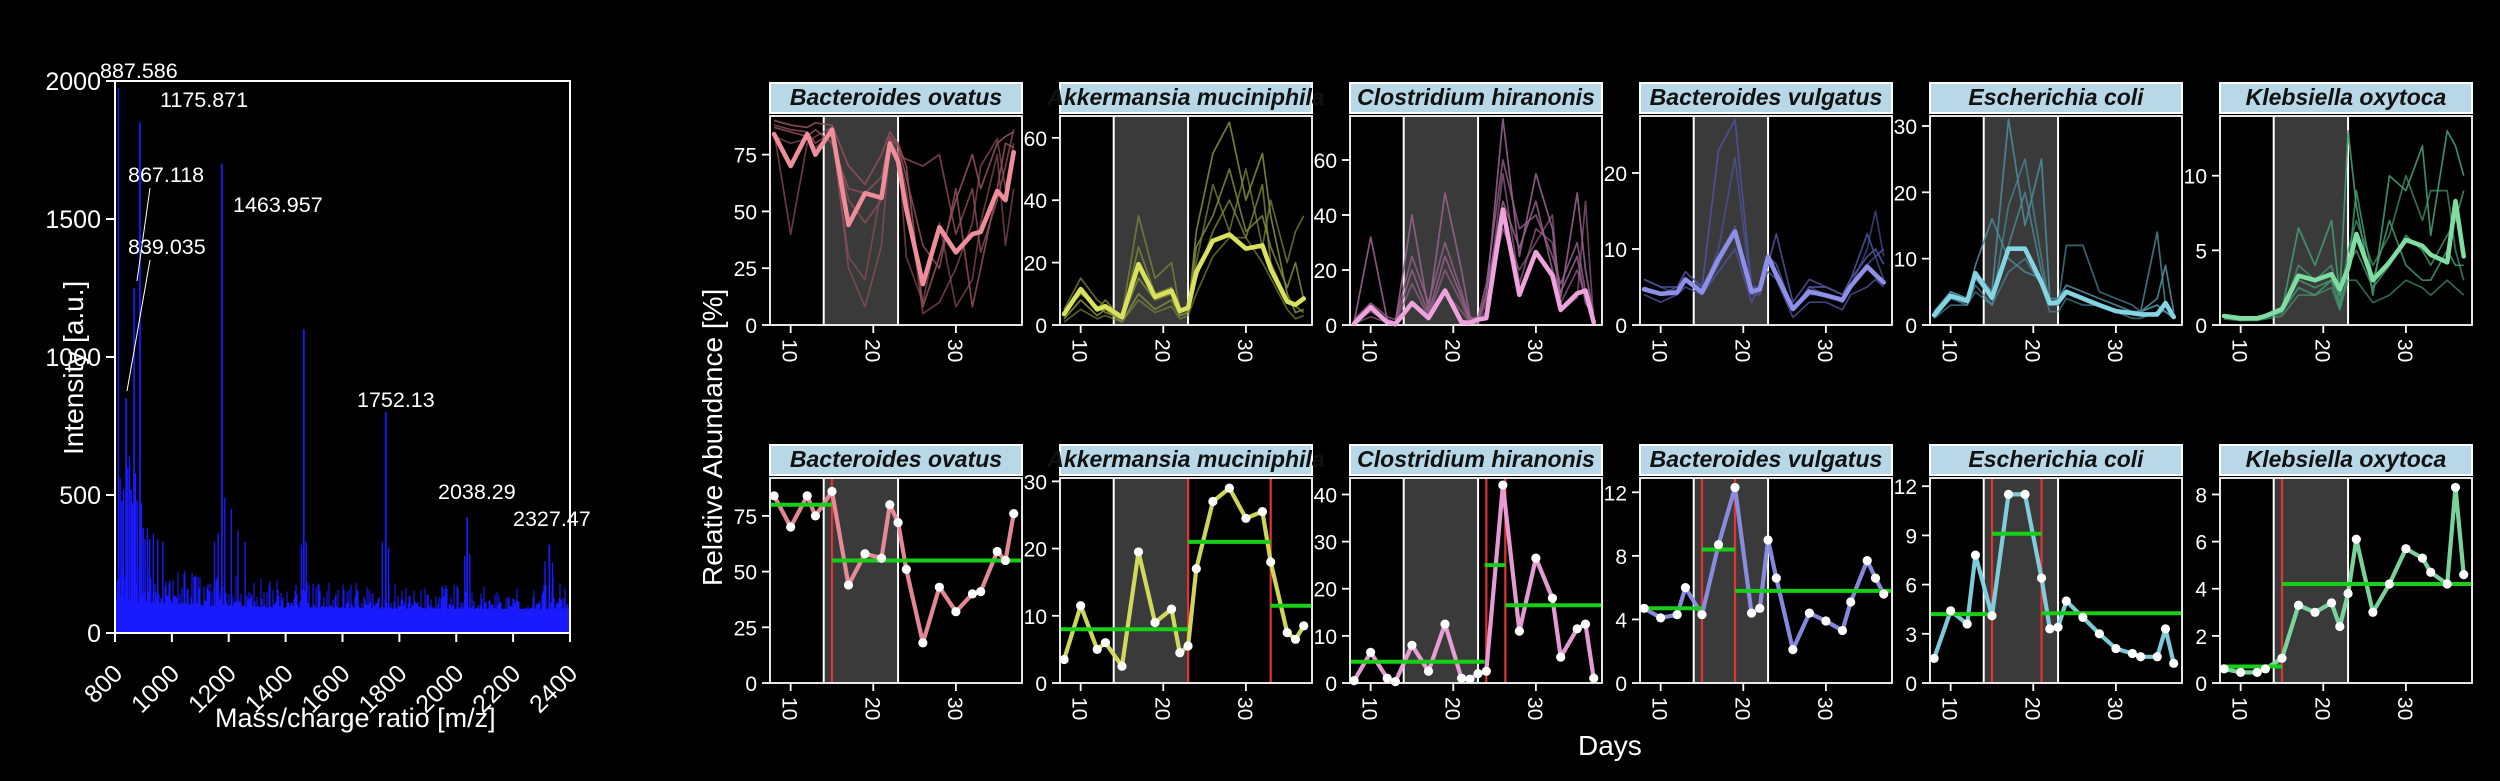 This screenshot has height=781, width=2500. What do you see at coordinates (1325, 161) in the screenshot?
I see `y-tick-label: 60` at bounding box center [1325, 161].